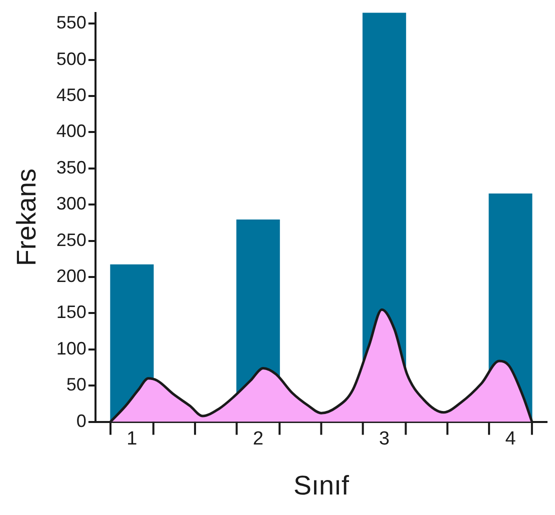 The image size is (555, 515). What do you see at coordinates (71, 204) in the screenshot?
I see `y-tick-label: 300` at bounding box center [71, 204].